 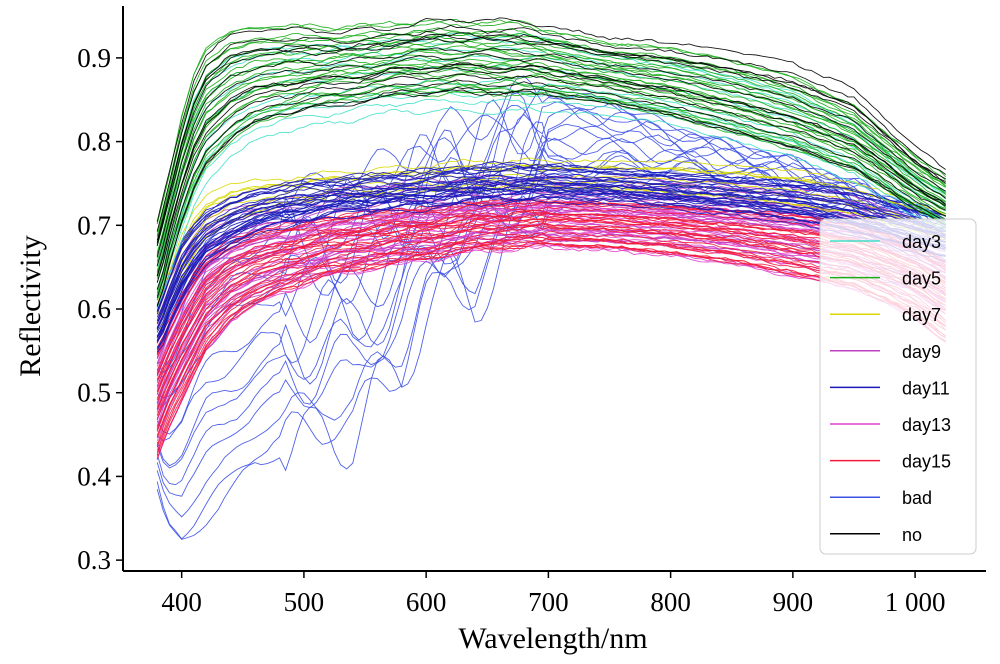 What do you see at coordinates (181, 602) in the screenshot?
I see `x-tick-label: 400` at bounding box center [181, 602].